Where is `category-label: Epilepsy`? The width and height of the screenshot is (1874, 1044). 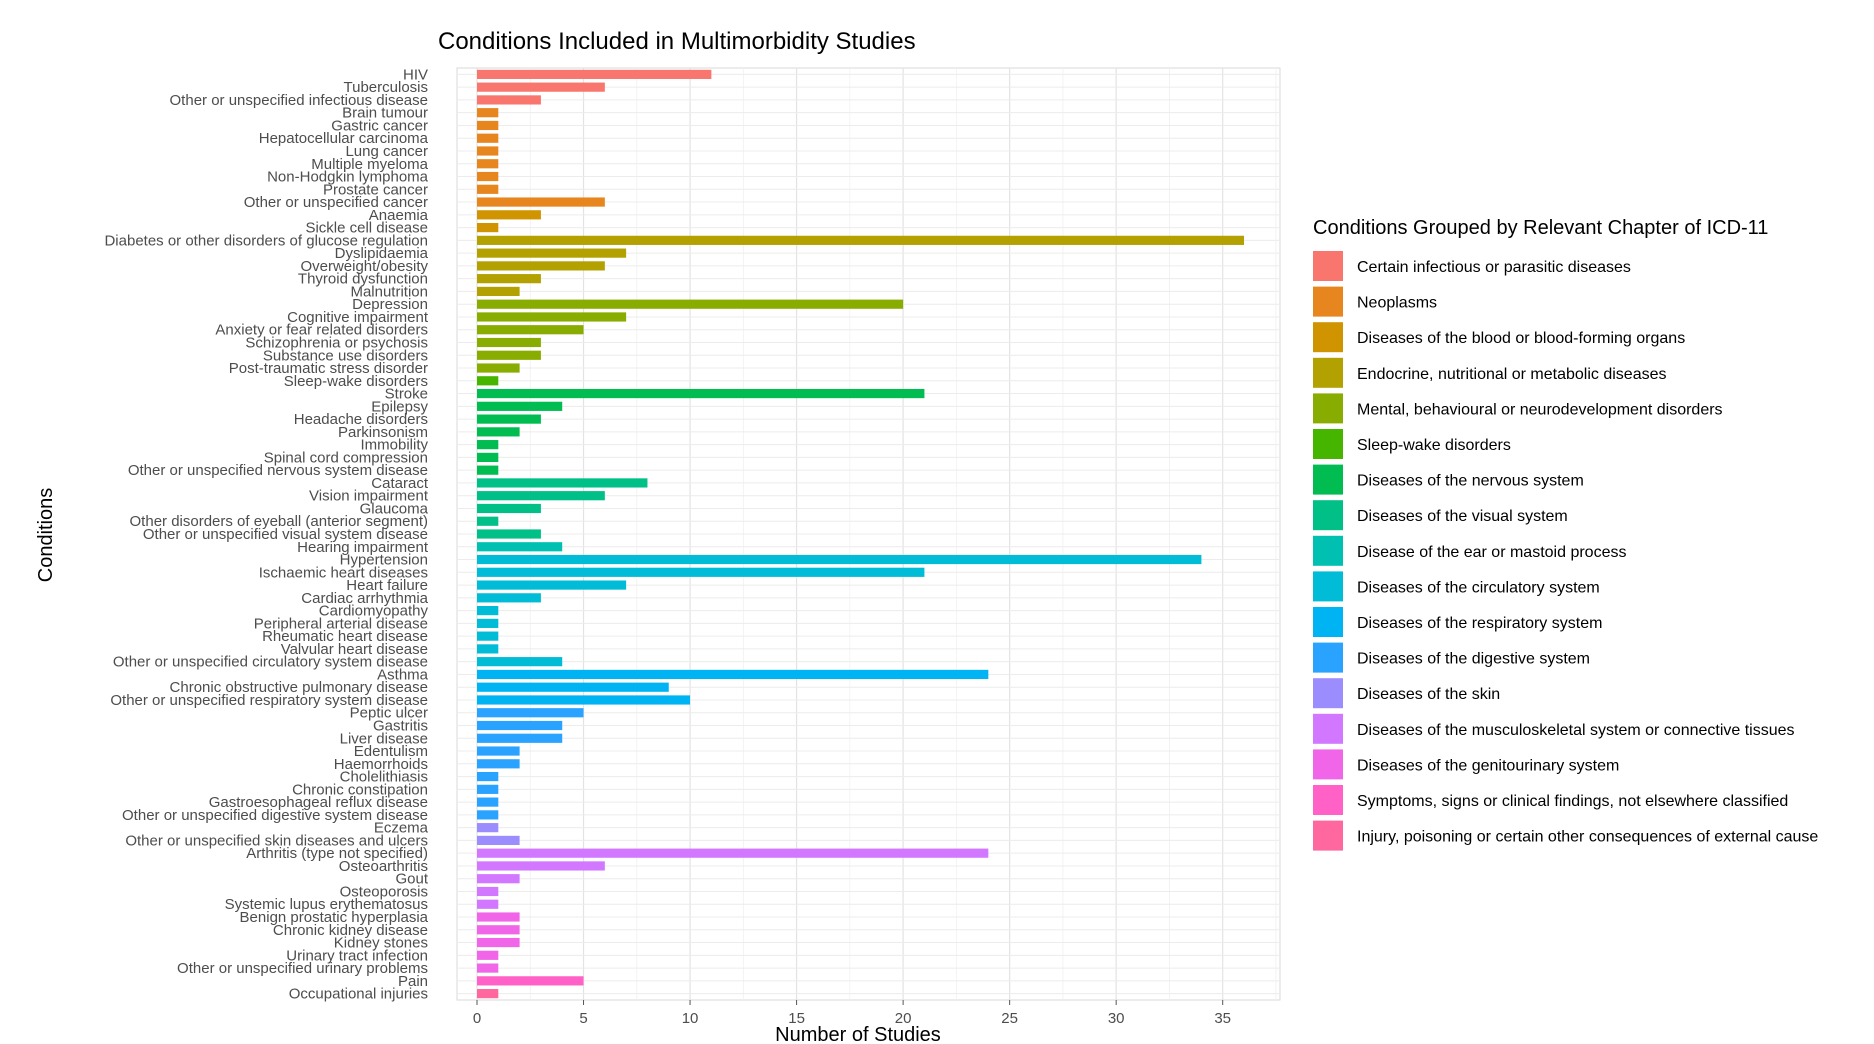
category-label: Epilepsy is located at coordinates (399, 406).